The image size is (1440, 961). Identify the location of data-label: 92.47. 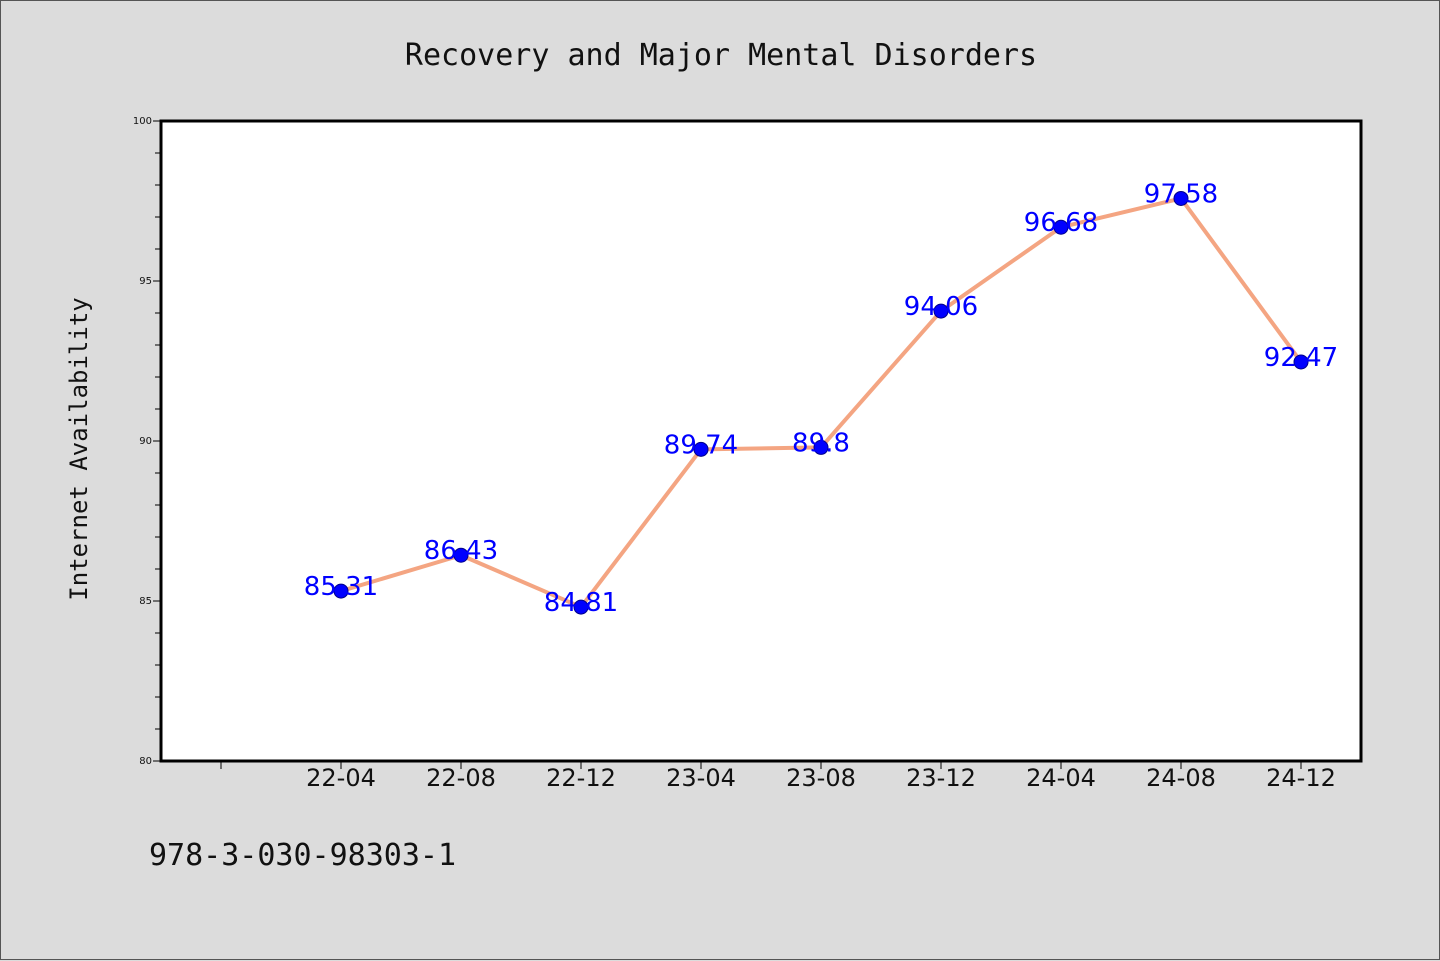
(1301, 358).